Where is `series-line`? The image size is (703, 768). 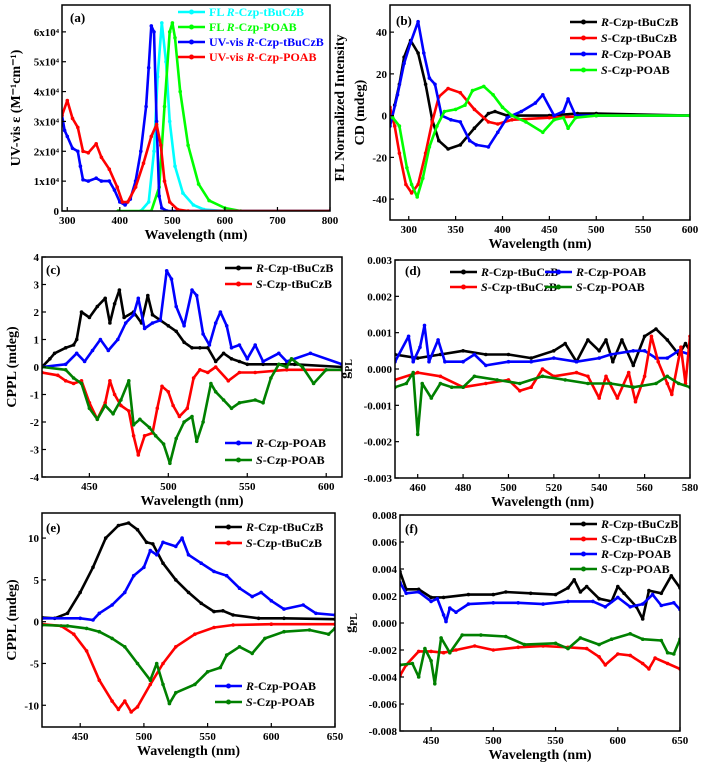 series-line is located at coordinates (540, 660).